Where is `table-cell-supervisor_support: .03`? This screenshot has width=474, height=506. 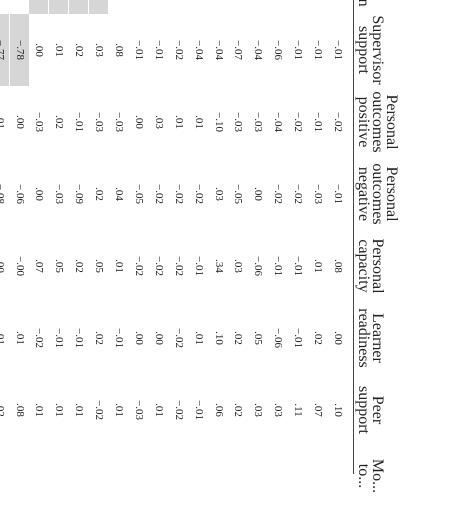 table-cell-supervisor_support: .03 is located at coordinates (99, 50).